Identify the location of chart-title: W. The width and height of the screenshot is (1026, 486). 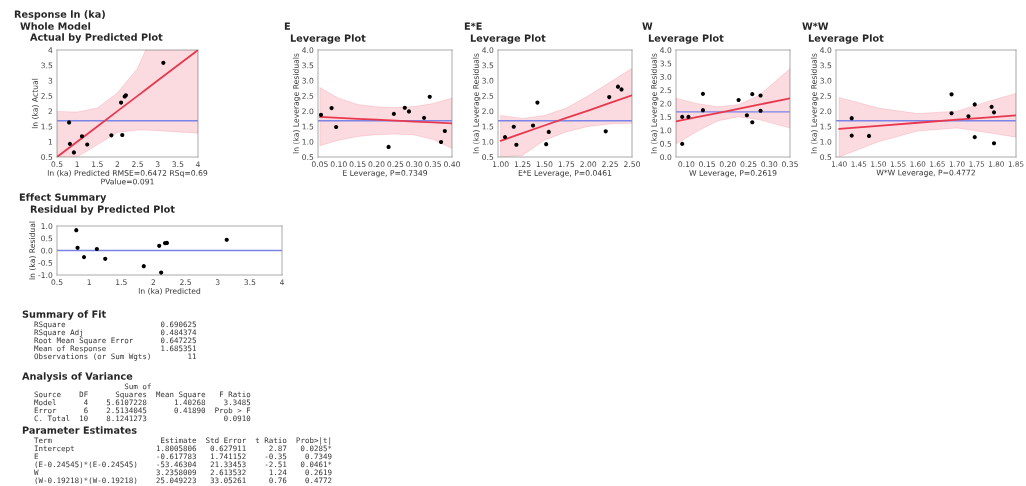
(647, 26).